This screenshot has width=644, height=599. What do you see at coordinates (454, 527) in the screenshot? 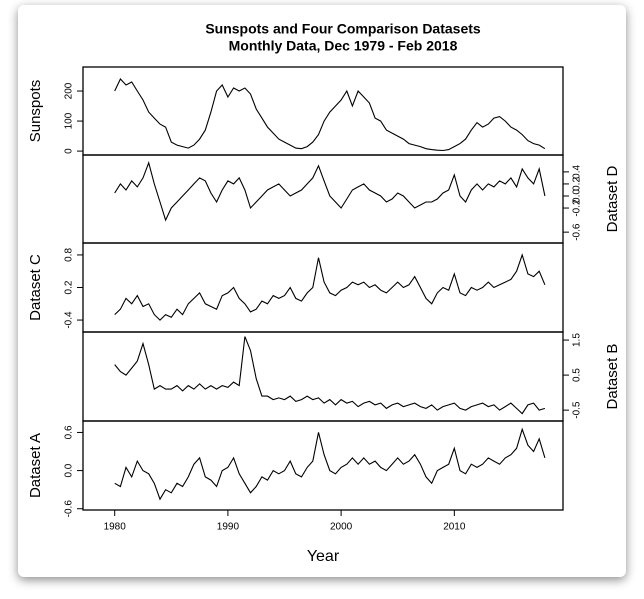
I see `x-tick-label: 2010` at bounding box center [454, 527].